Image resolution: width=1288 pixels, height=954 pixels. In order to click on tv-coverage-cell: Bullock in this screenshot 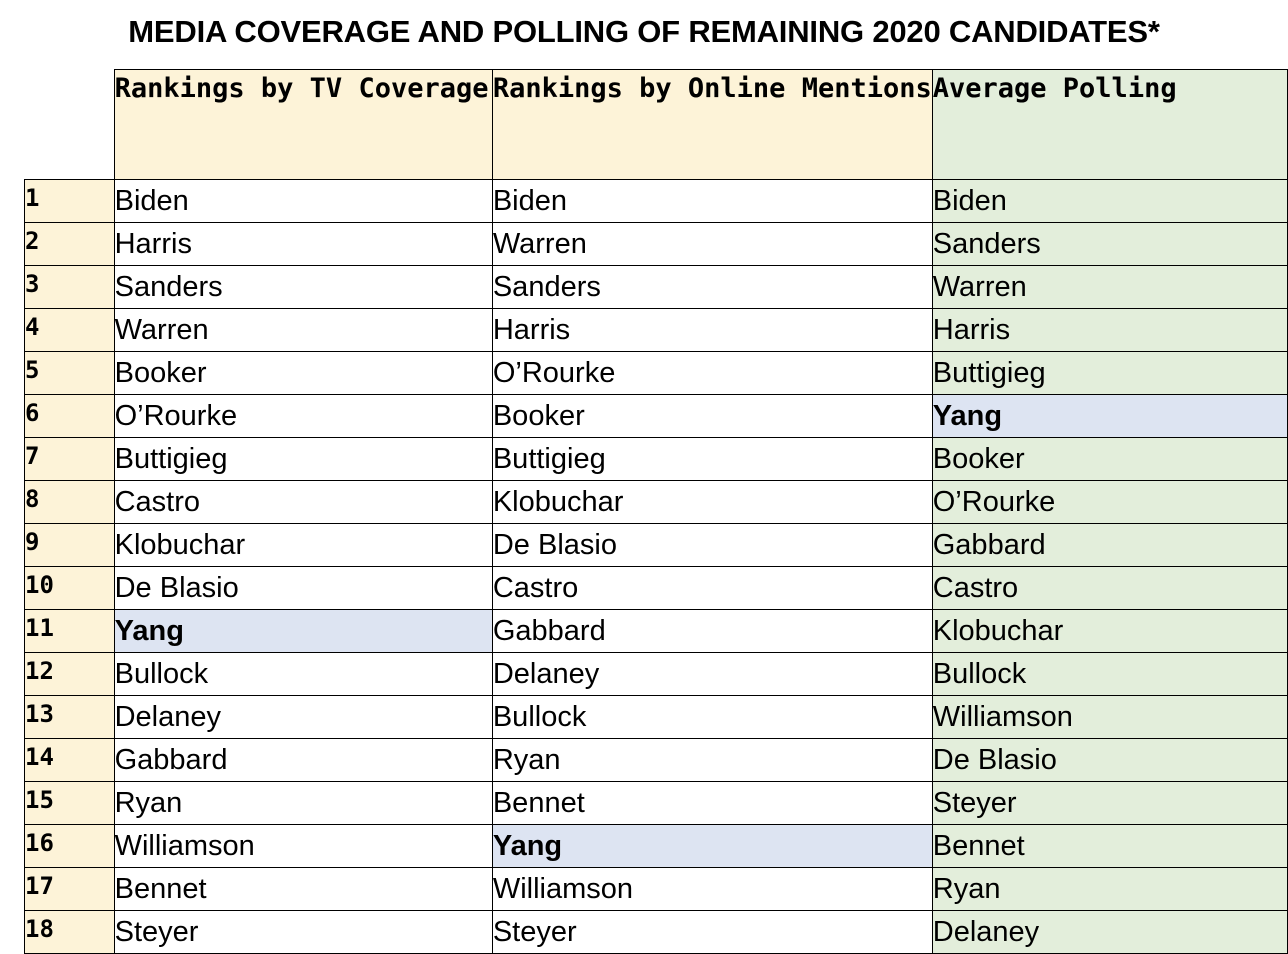, I will do `click(303, 674)`.